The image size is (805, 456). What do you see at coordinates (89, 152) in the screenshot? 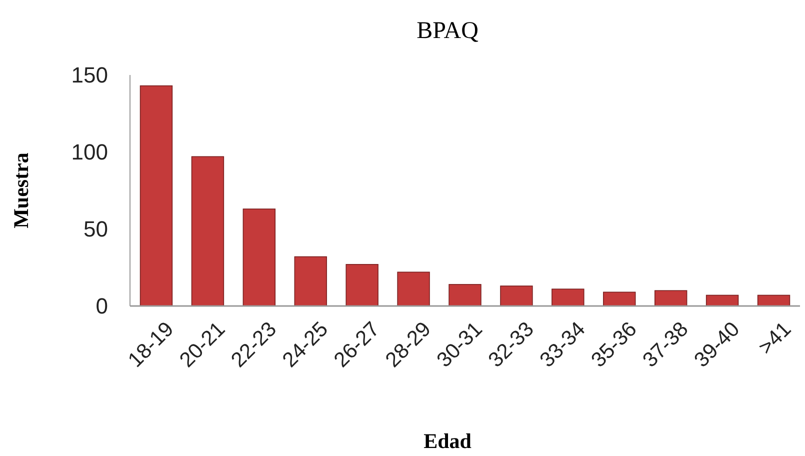
I see `y-tick-label: 100` at bounding box center [89, 152].